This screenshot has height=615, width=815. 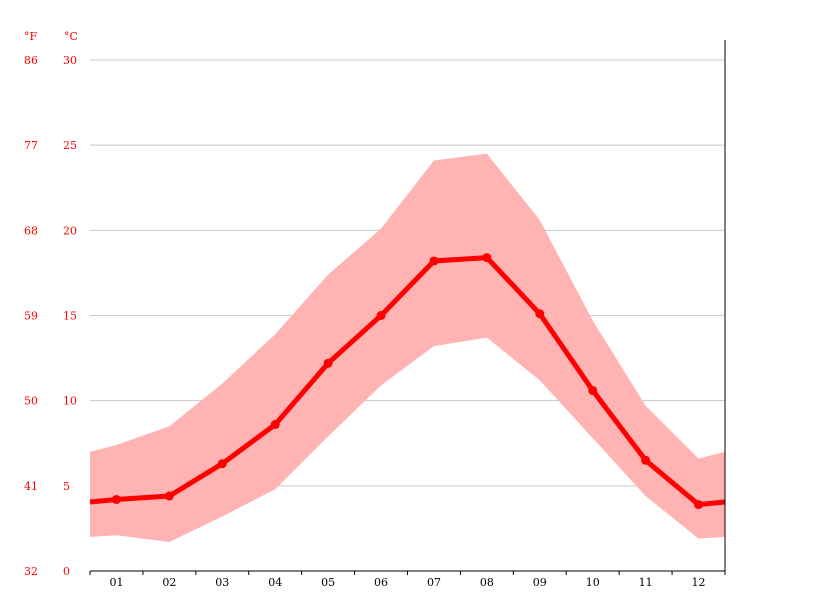 What do you see at coordinates (275, 582) in the screenshot?
I see `x-tick-label: 04` at bounding box center [275, 582].